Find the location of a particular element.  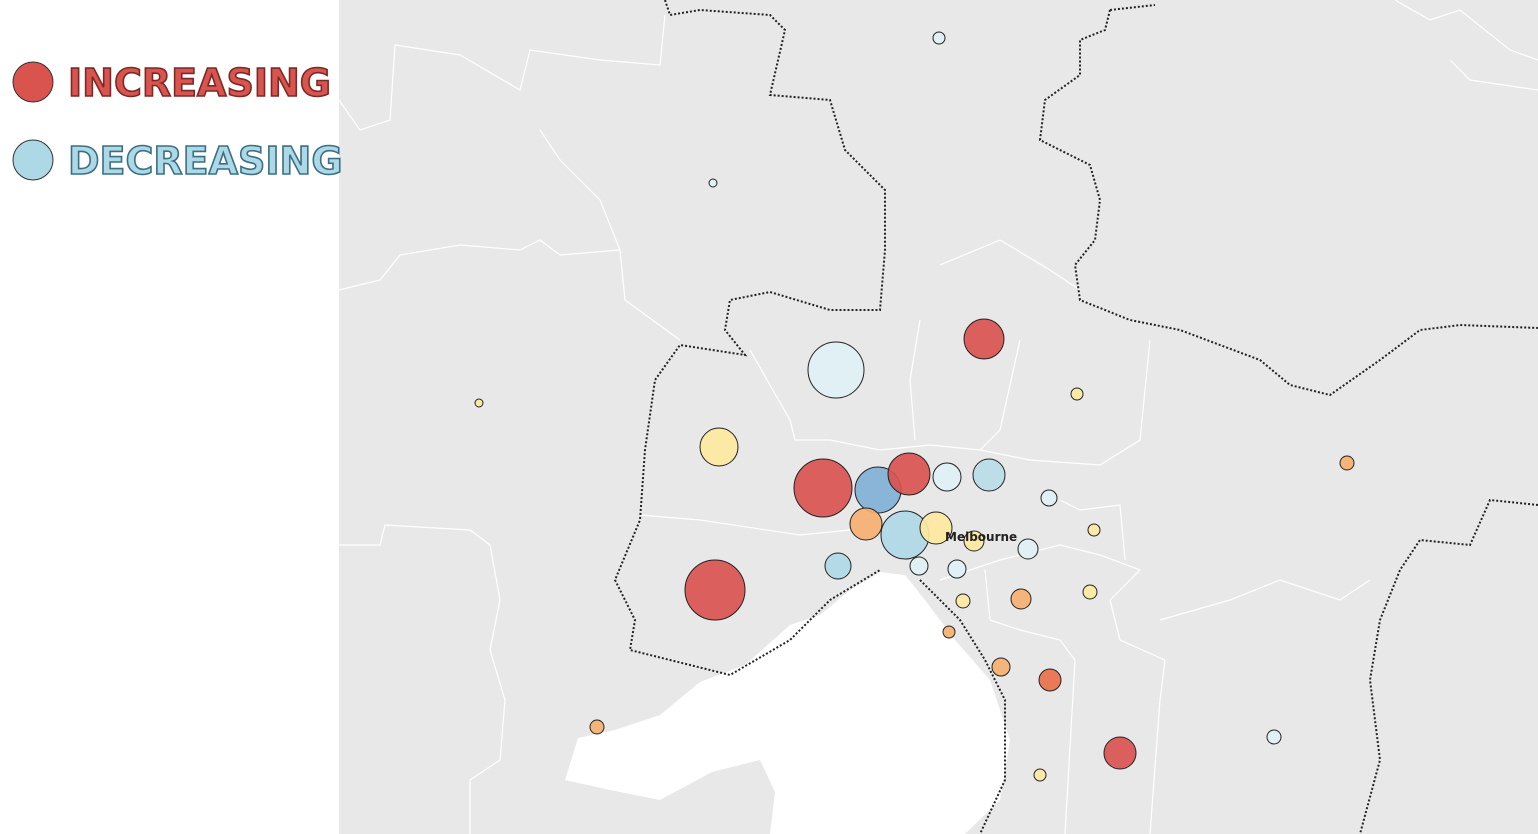

legend-label: DECREASING is located at coordinates (205, 161).